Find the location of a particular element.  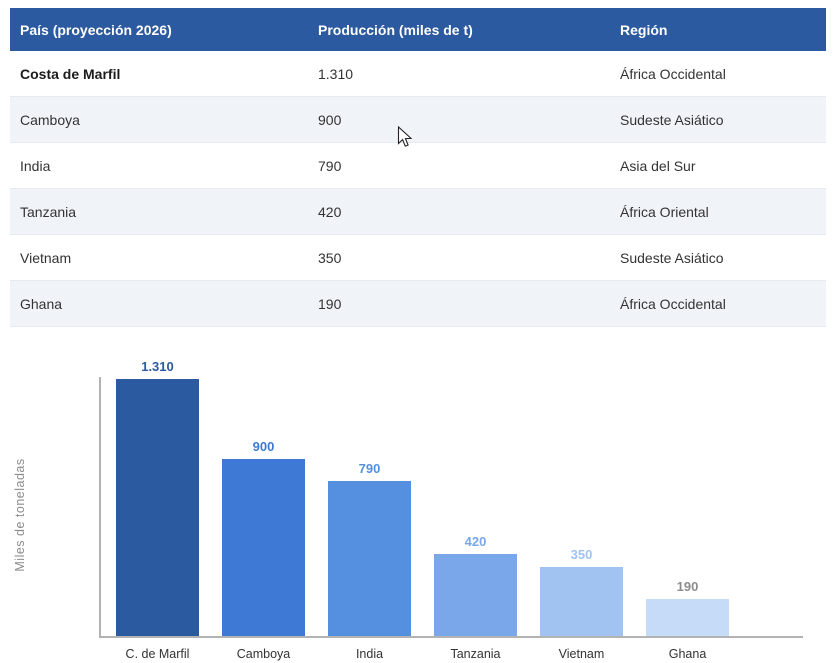

y-axis-line is located at coordinates (100, 507).